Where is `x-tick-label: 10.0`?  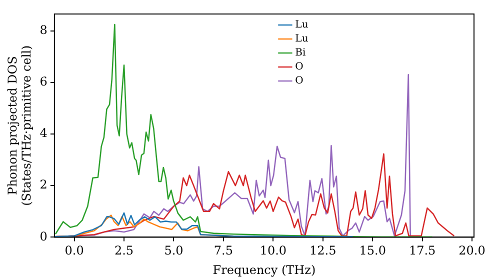 x-tick-label: 10.0 is located at coordinates (273, 251).